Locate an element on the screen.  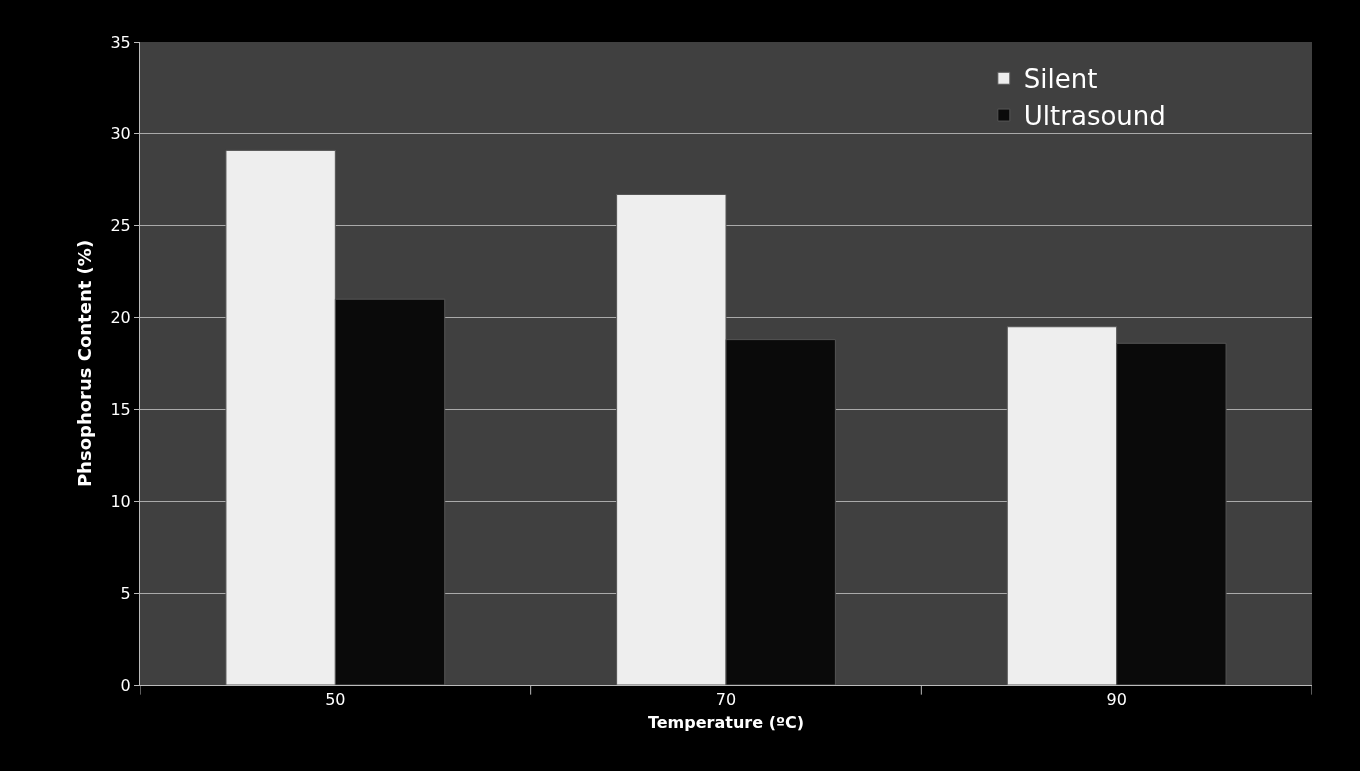
x-tick-label: 50 is located at coordinates (335, 700).